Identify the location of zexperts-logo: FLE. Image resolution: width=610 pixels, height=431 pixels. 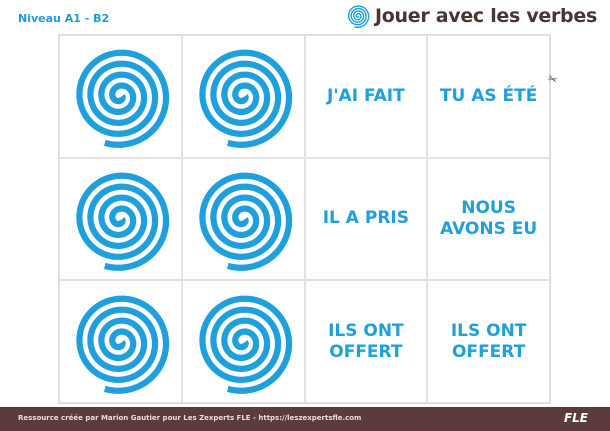
(575, 418).